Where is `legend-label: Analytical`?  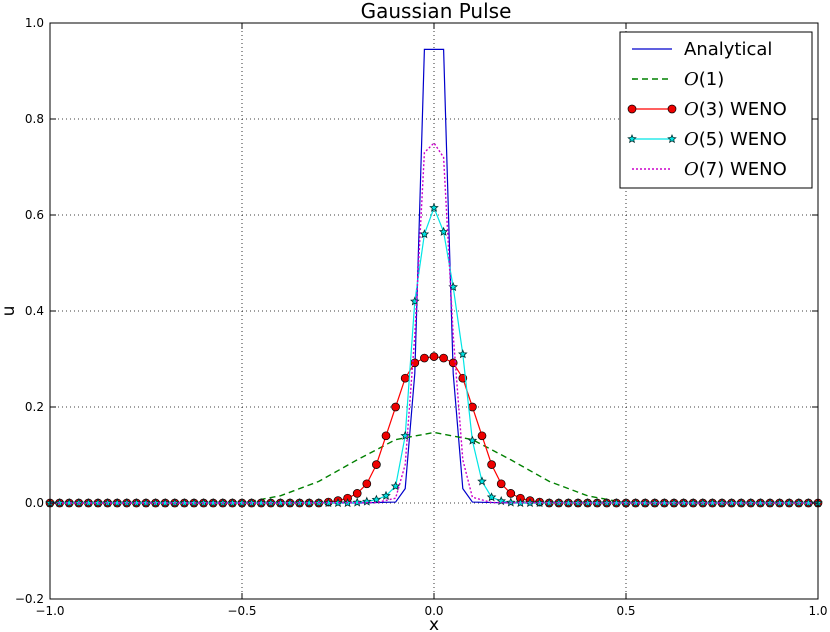 legend-label: Analytical is located at coordinates (728, 49).